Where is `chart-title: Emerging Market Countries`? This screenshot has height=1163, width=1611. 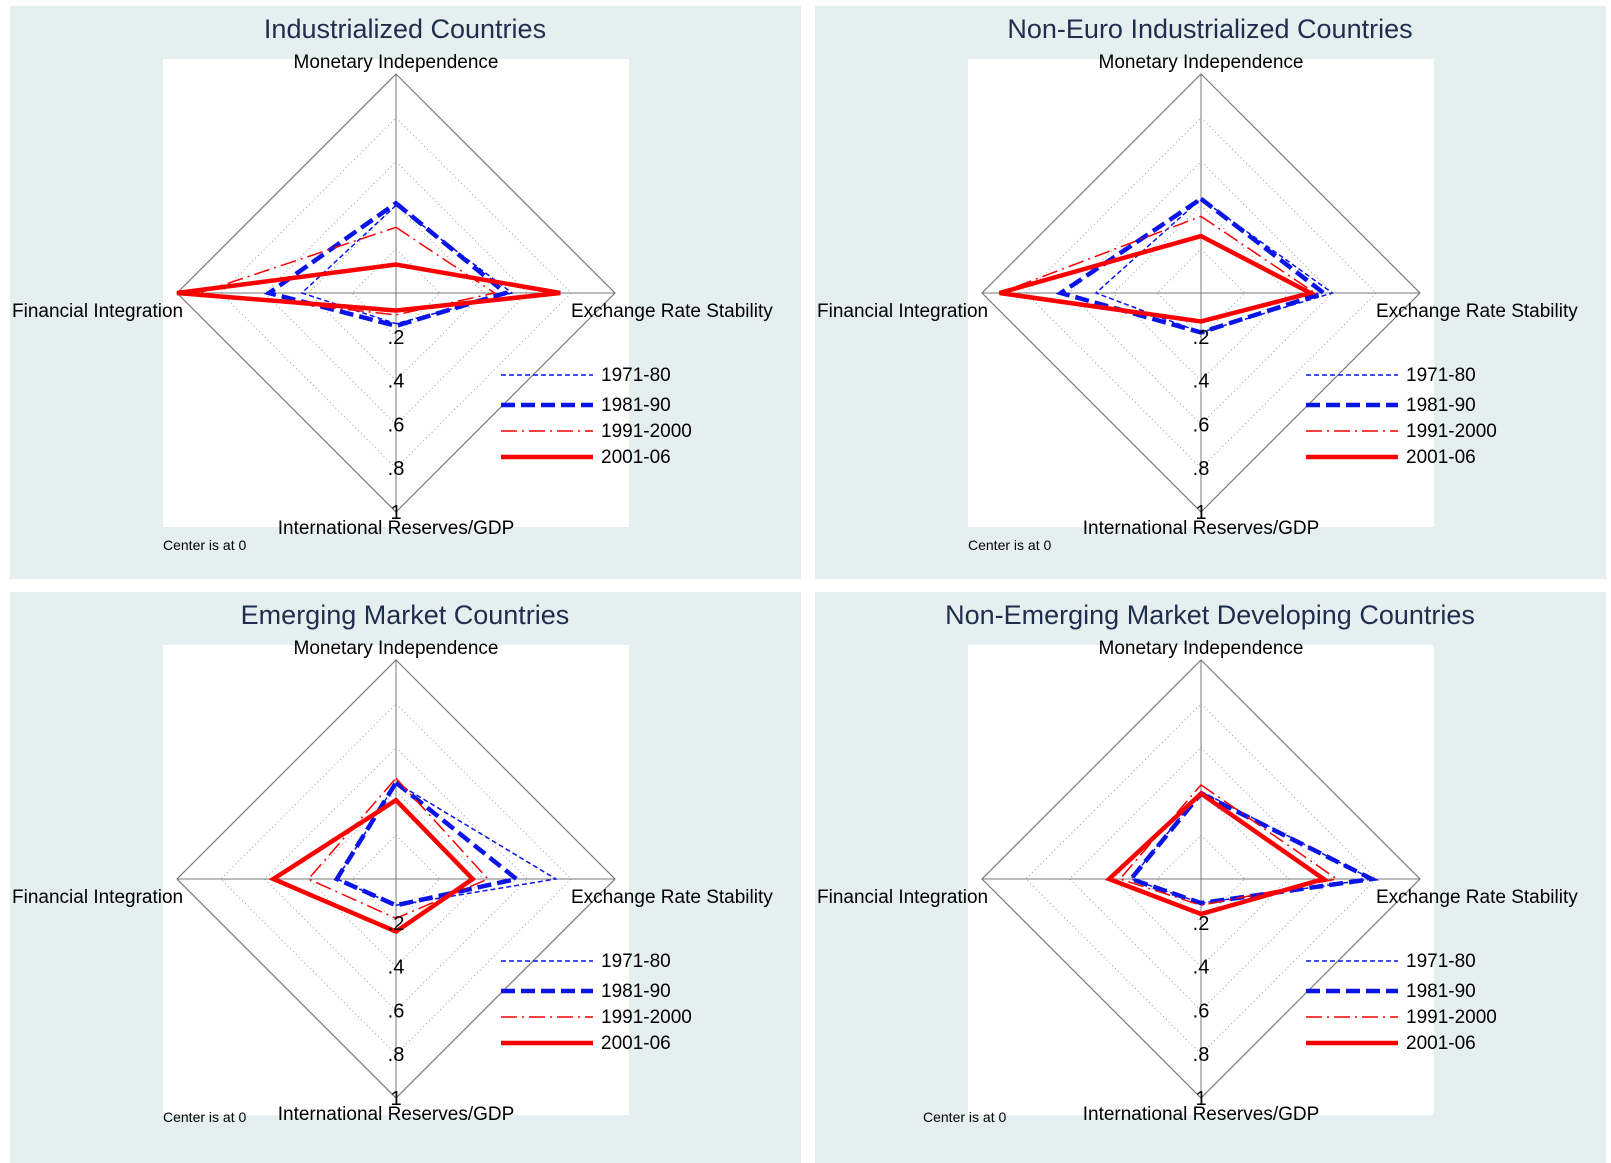
chart-title: Emerging Market Countries is located at coordinates (405, 615).